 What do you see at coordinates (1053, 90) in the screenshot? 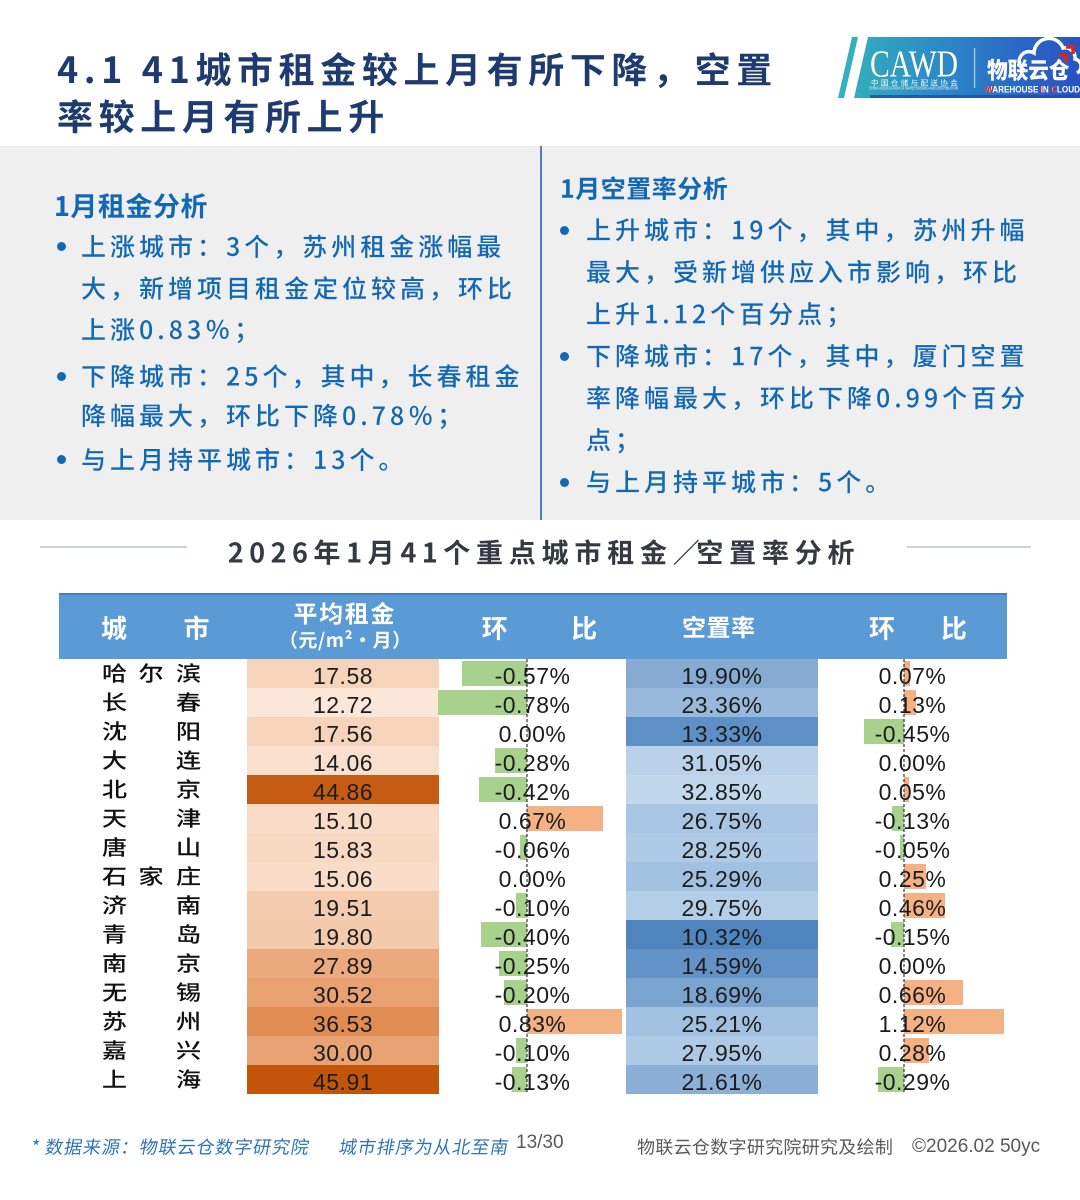
I see `svg-text: C` at bounding box center [1053, 90].